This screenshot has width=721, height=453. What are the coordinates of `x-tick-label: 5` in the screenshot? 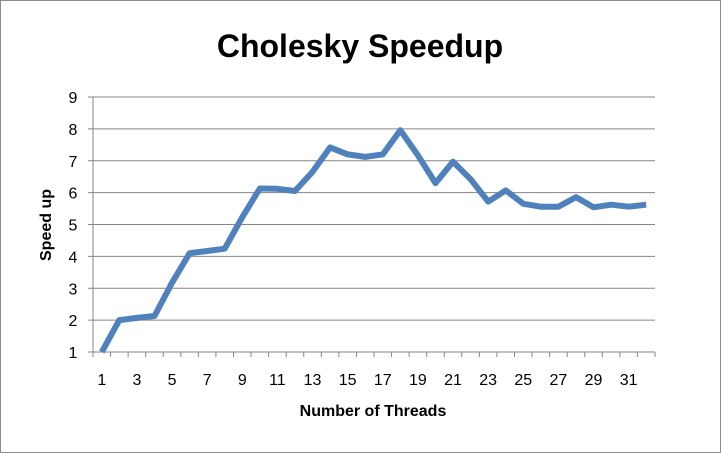 It's located at (172, 380).